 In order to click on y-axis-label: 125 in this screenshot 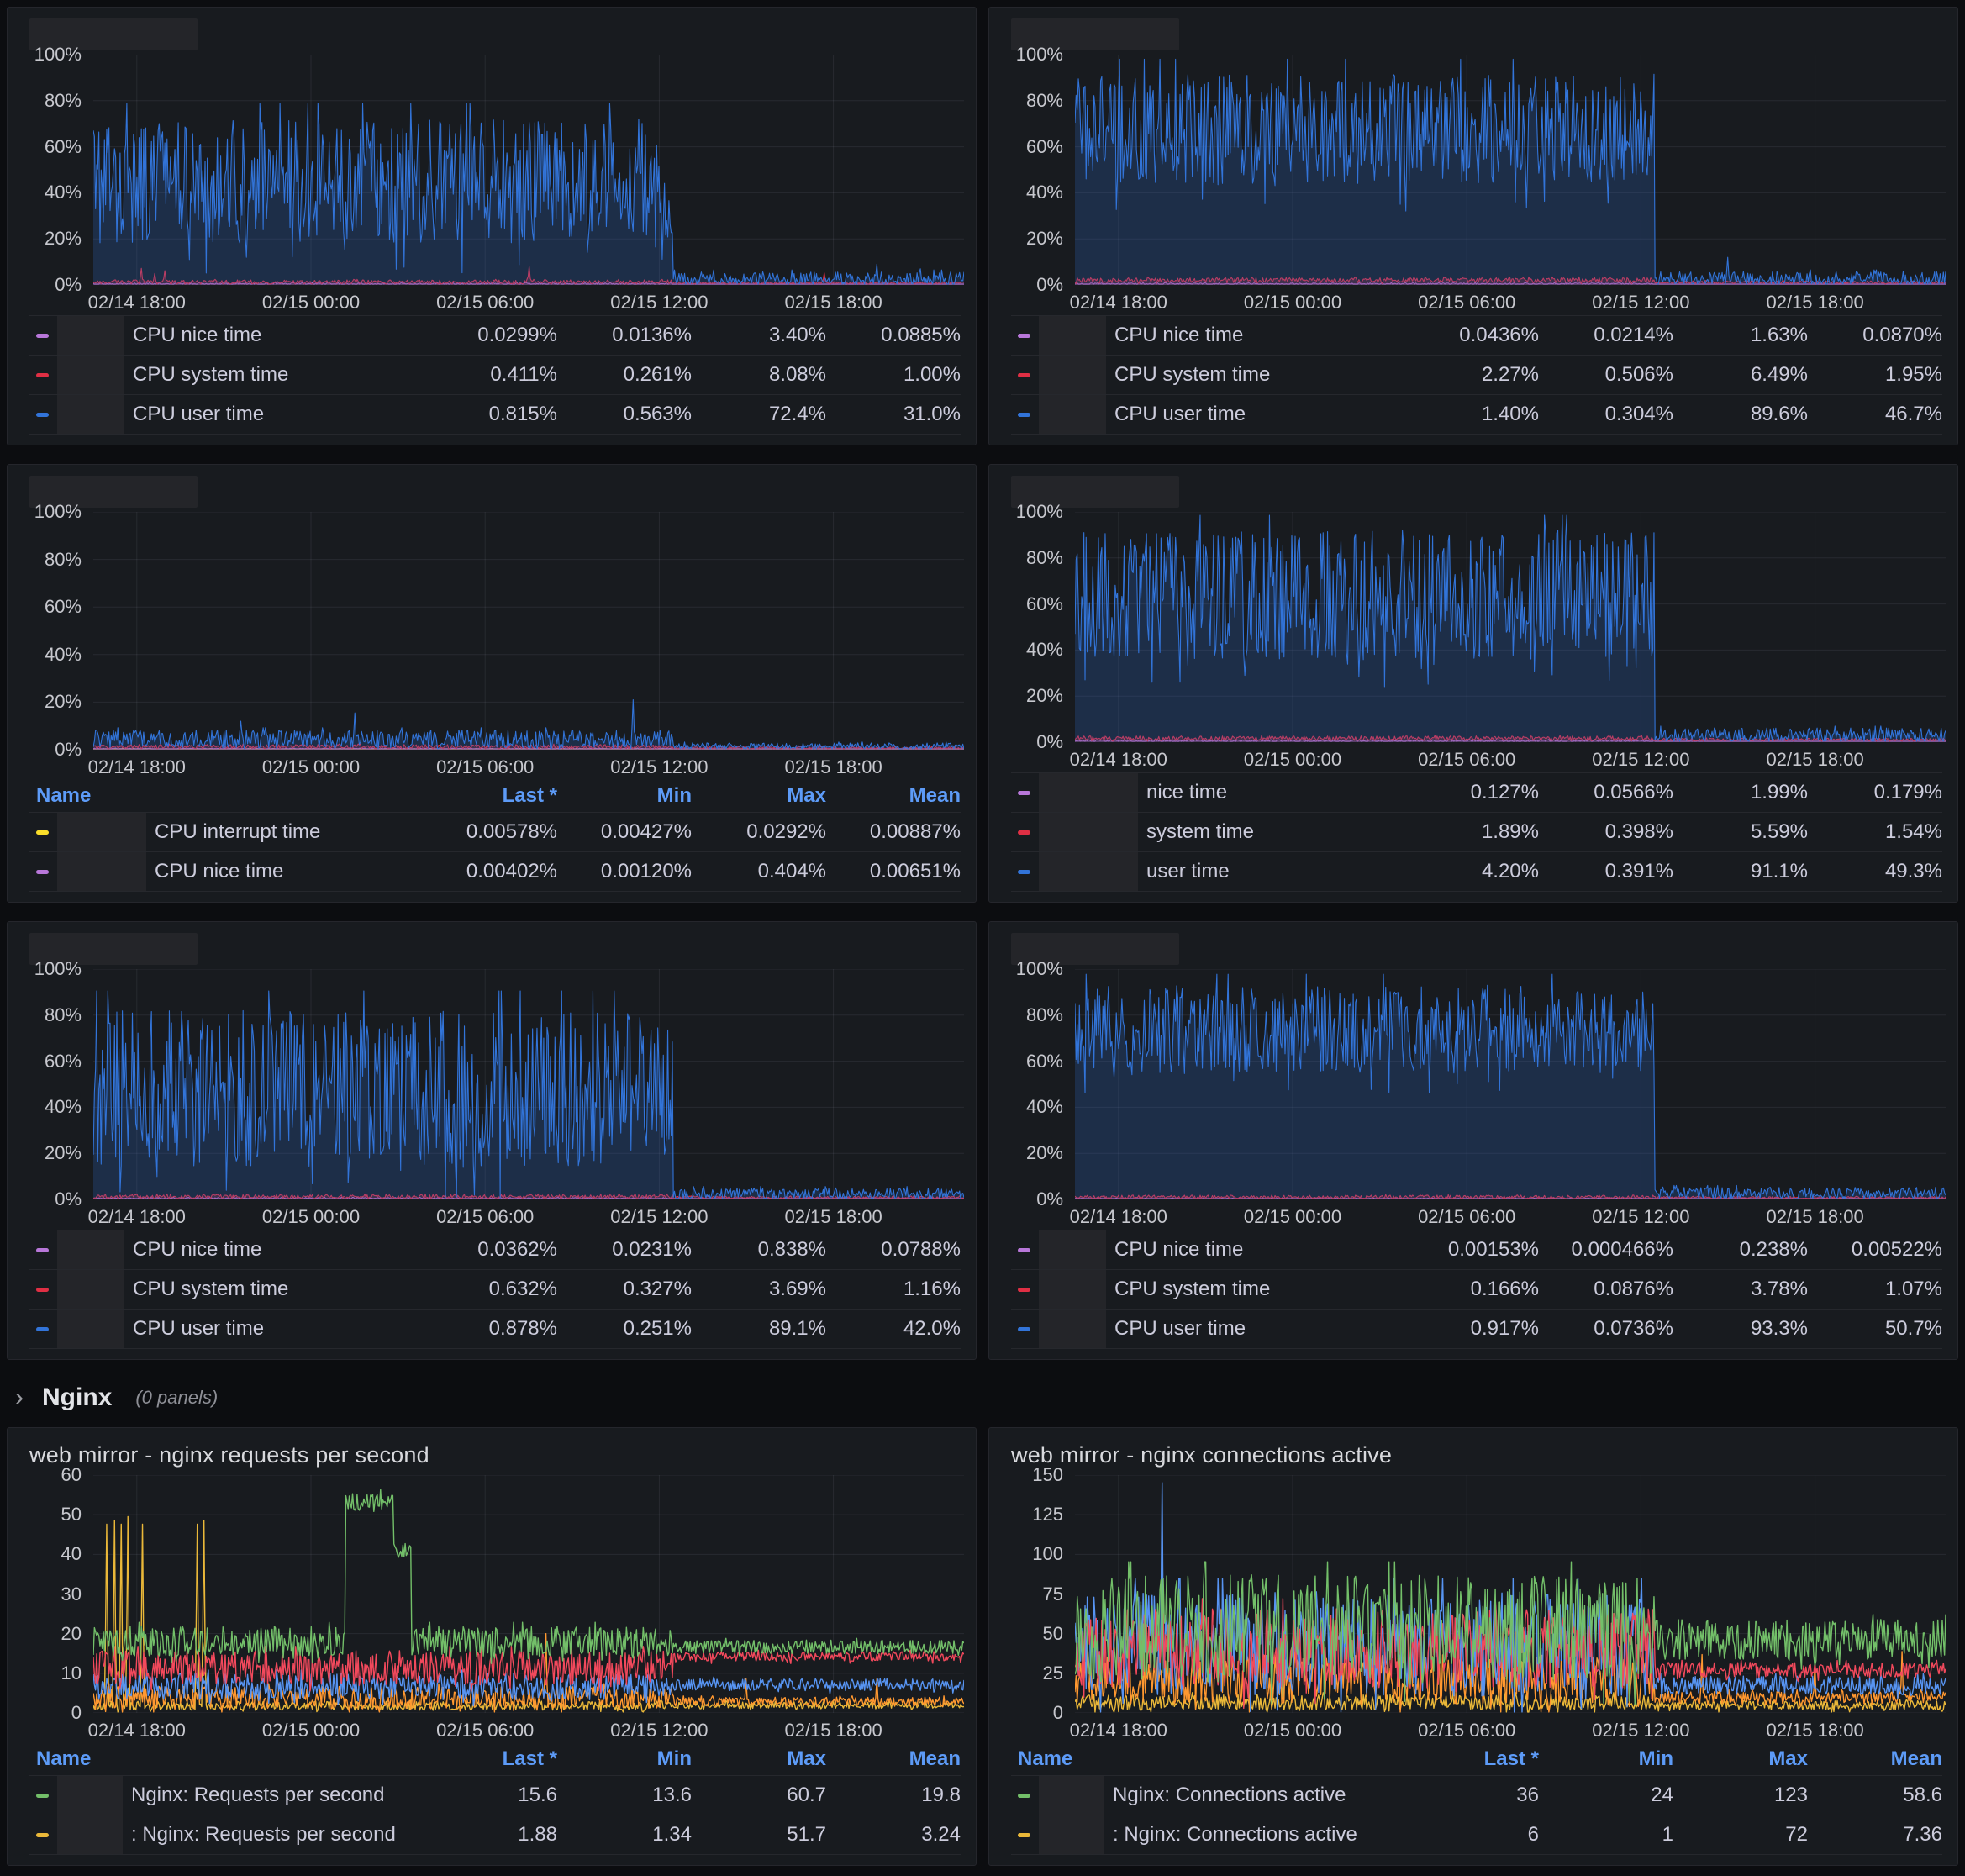, I will do `click(1048, 1515)`.